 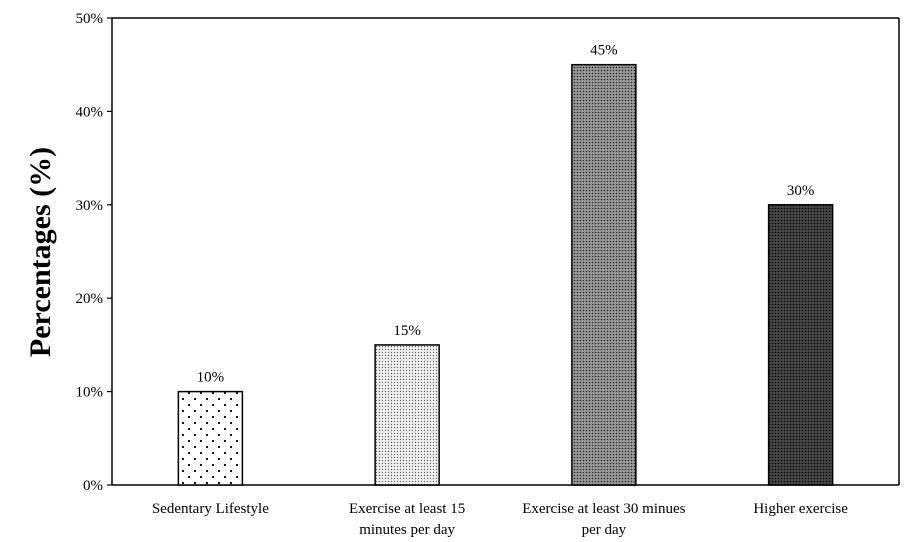 I want to click on y-tick-label: 30%, so click(x=90, y=206).